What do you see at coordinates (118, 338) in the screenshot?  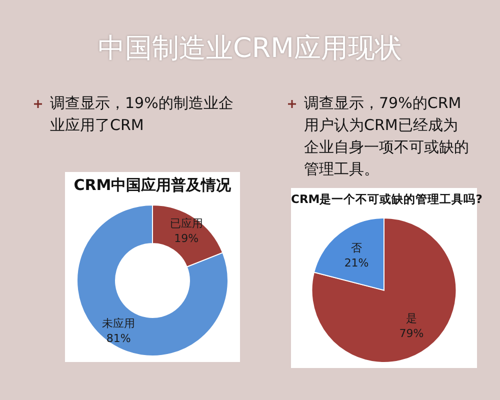 I see `data-label: 81%` at bounding box center [118, 338].